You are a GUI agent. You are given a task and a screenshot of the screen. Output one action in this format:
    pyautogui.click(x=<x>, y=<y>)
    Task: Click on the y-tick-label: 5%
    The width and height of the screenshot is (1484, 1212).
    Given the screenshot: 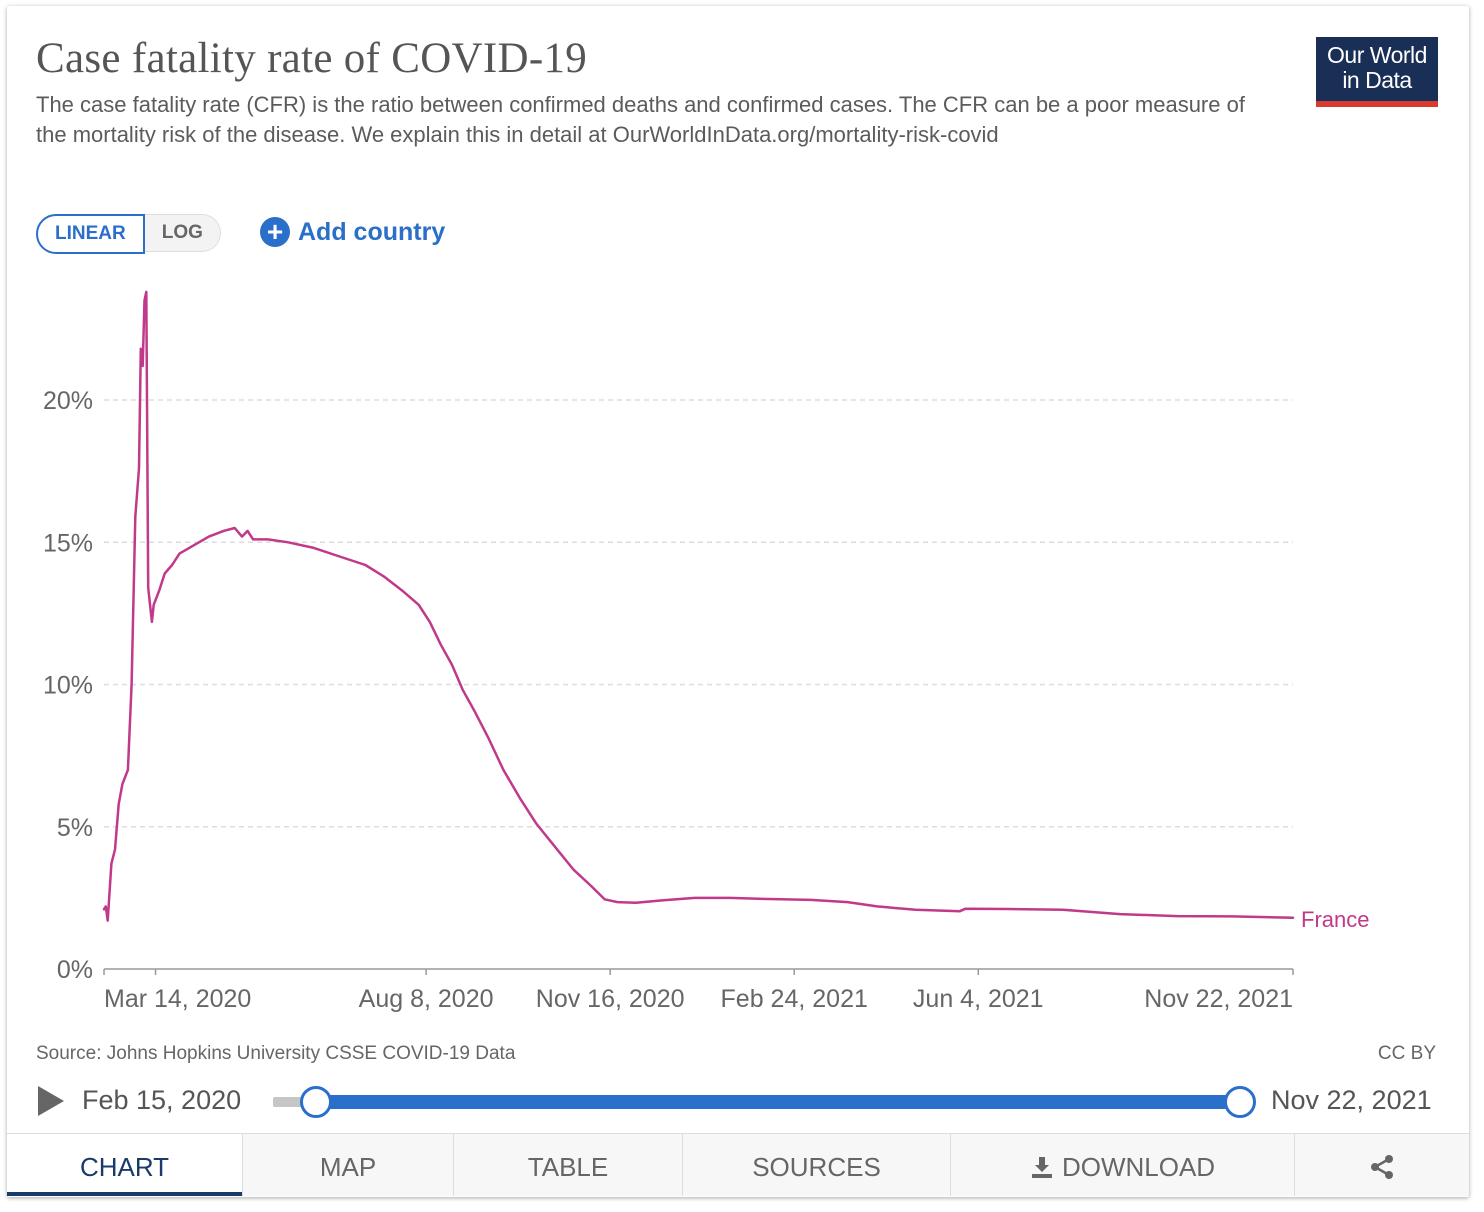 What is the action you would take?
    pyautogui.click(x=75, y=828)
    